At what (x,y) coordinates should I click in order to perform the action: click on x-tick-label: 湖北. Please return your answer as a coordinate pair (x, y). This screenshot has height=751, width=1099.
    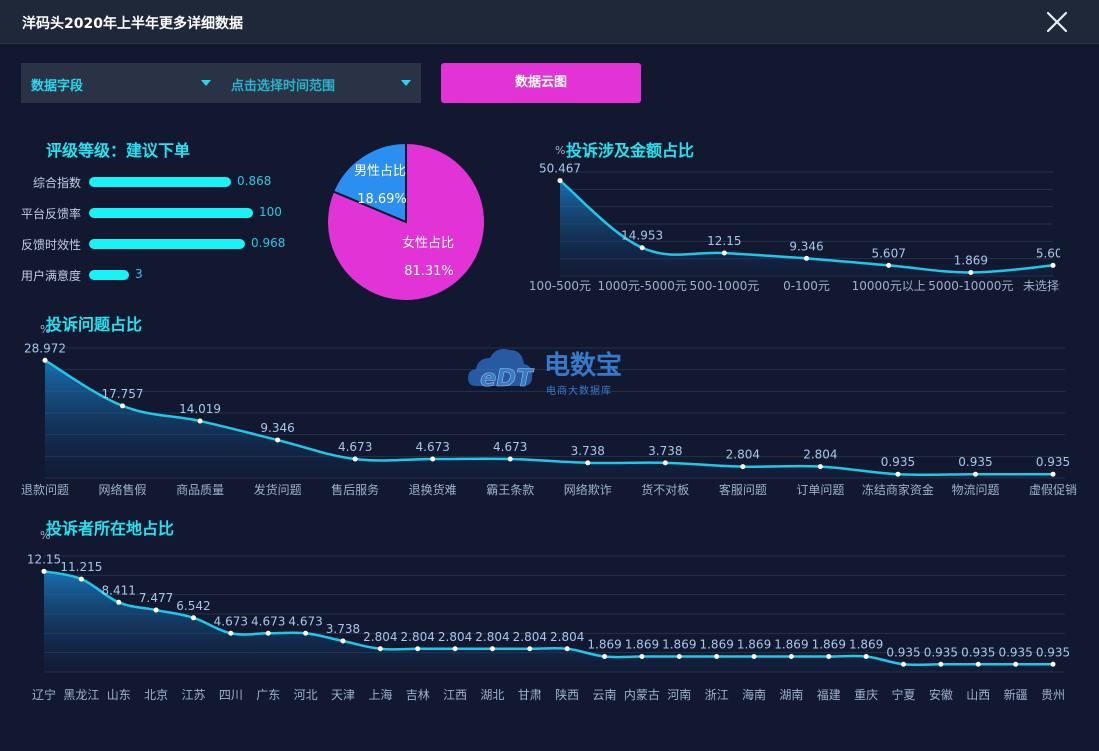
    Looking at the image, I should click on (492, 694).